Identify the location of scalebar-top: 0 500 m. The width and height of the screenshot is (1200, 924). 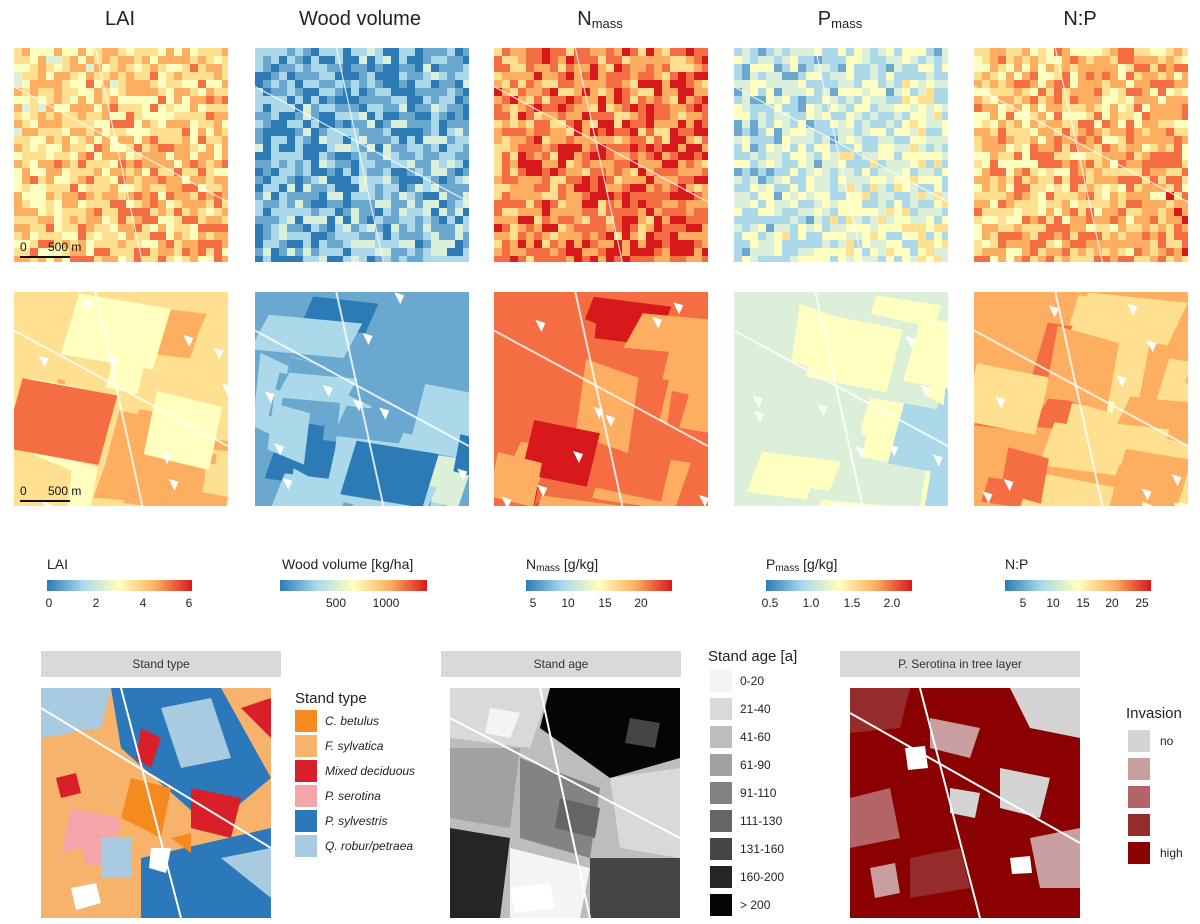
(60, 251).